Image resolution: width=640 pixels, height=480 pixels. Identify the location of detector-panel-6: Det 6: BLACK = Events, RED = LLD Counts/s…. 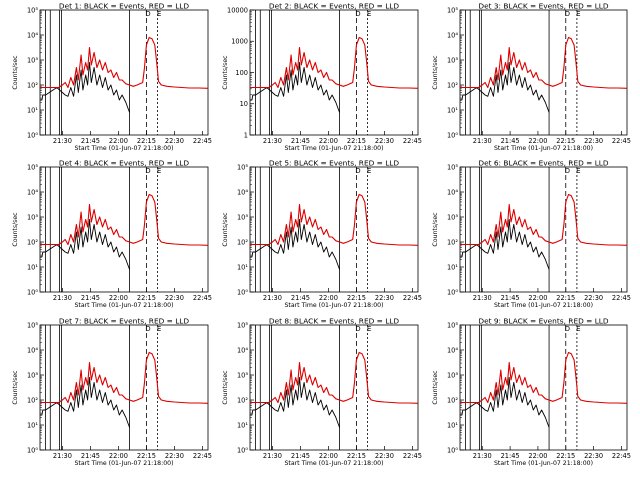
(531, 234).